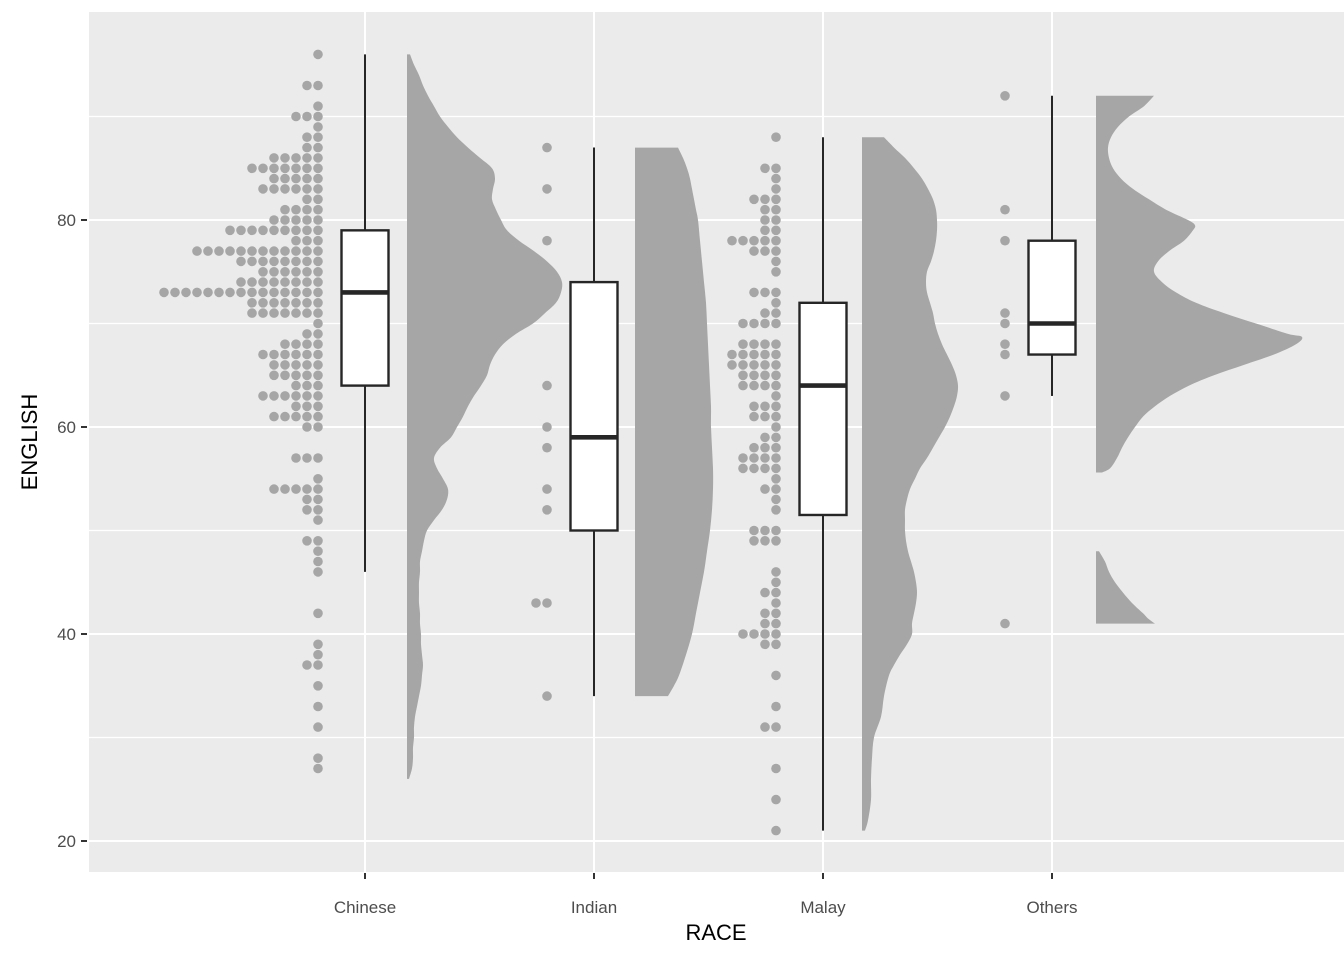 The height and width of the screenshot is (960, 1344). I want to click on dotplot-malay, so click(754, 484).